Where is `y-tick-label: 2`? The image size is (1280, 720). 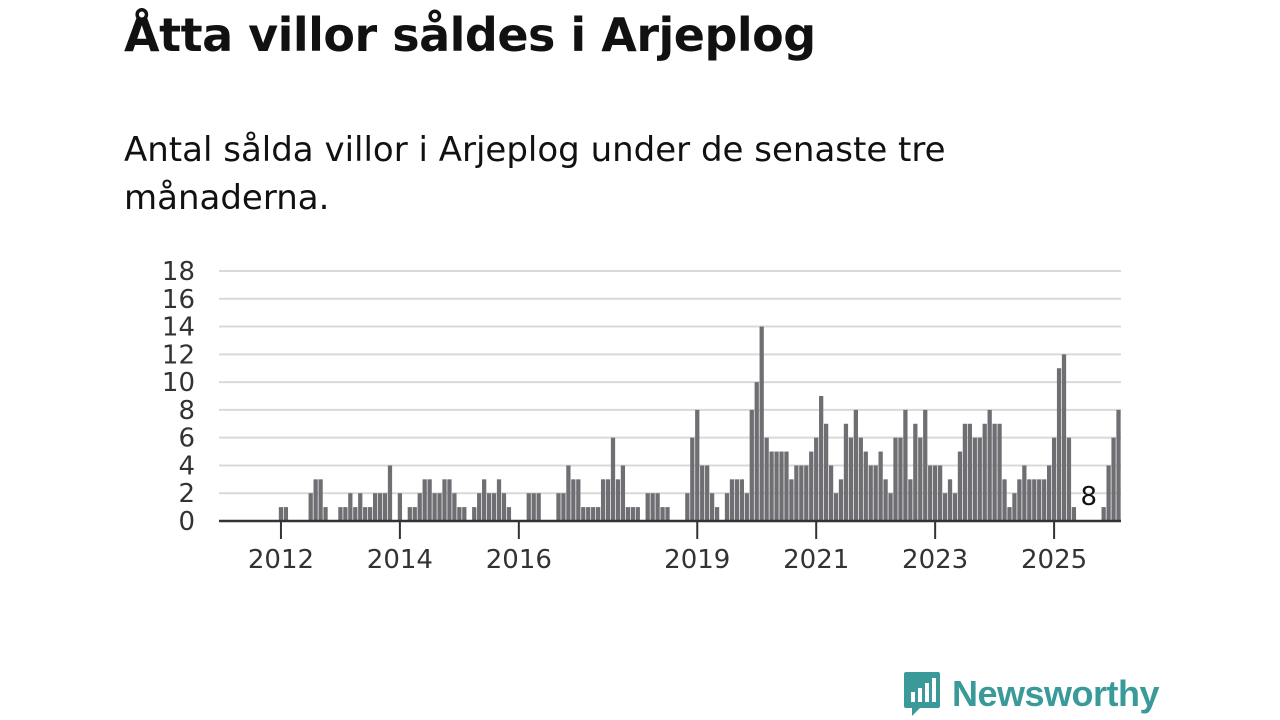
y-tick-label: 2 is located at coordinates (186, 494).